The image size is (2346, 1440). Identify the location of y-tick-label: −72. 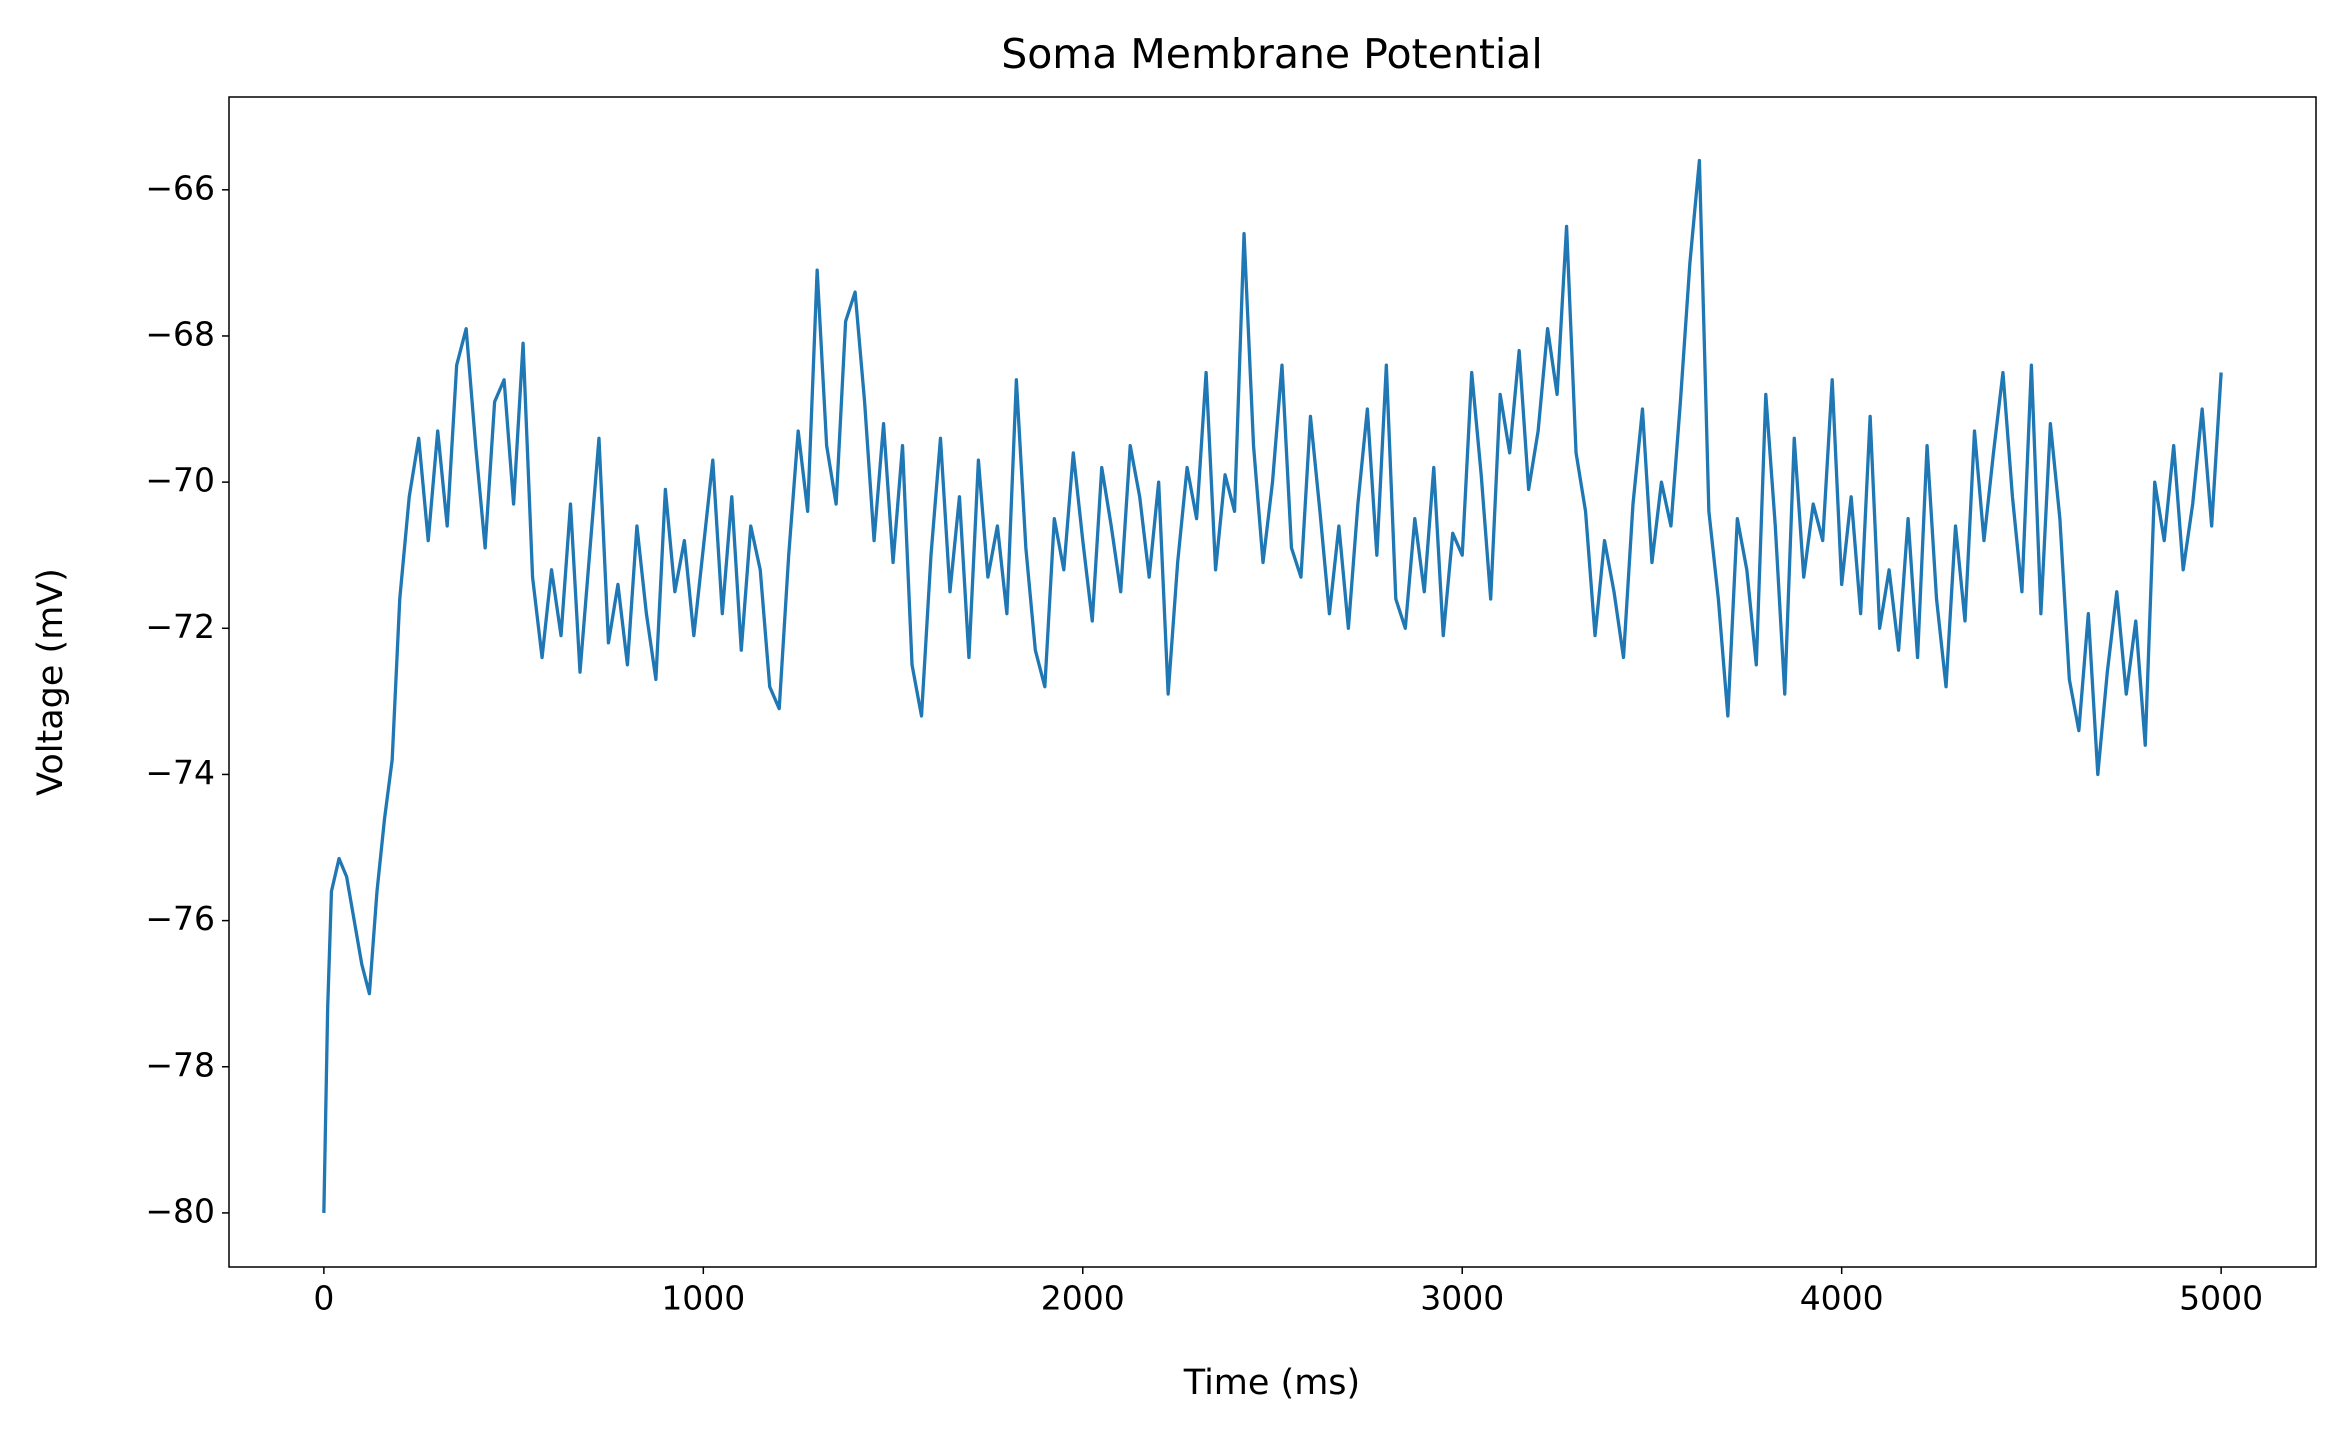
(180, 626).